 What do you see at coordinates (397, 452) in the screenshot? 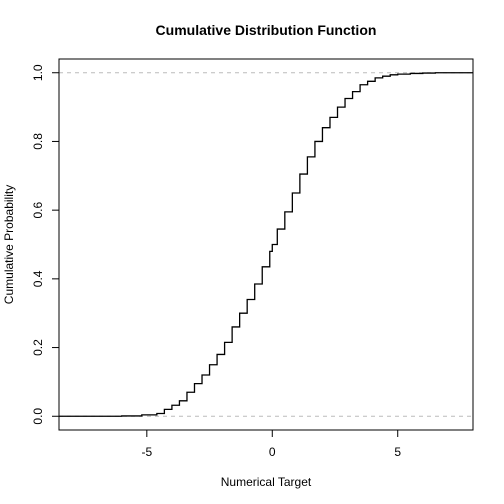
I see `x-tick-label: 5` at bounding box center [397, 452].